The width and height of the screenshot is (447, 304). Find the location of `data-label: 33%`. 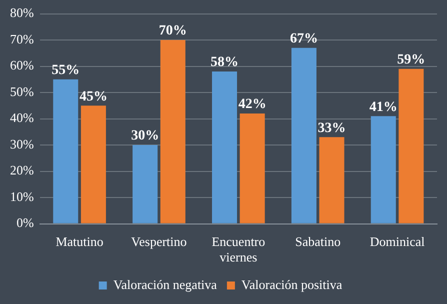

data-label: 33% is located at coordinates (332, 128).